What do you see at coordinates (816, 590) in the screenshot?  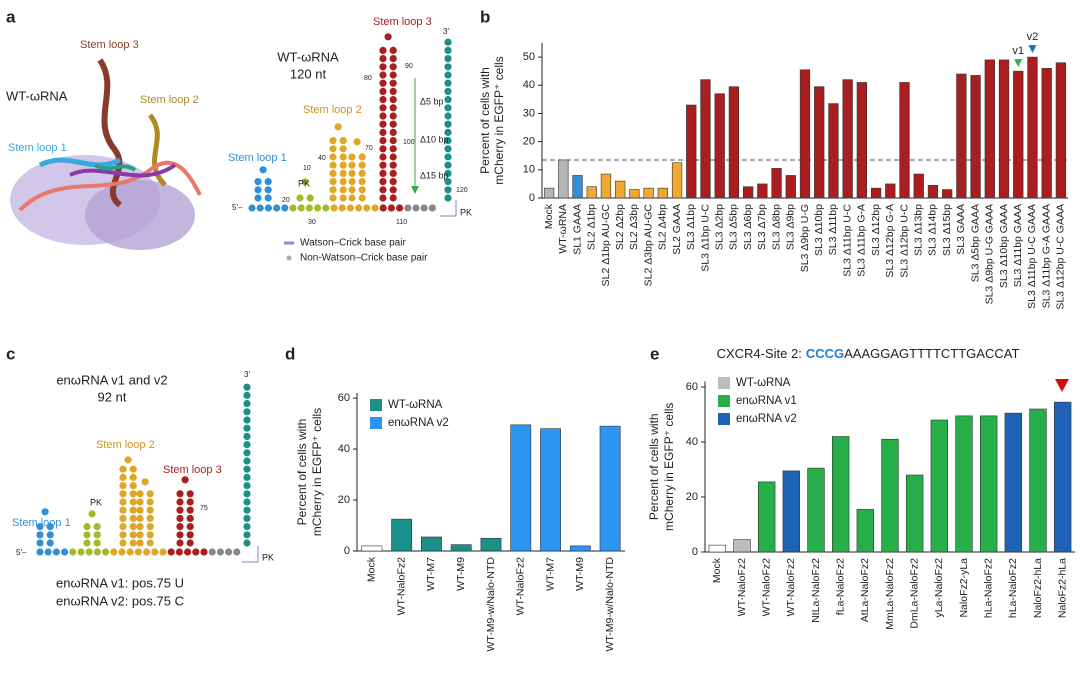 I see `x-tick-label: NtLa-NaloFz2` at bounding box center [816, 590].